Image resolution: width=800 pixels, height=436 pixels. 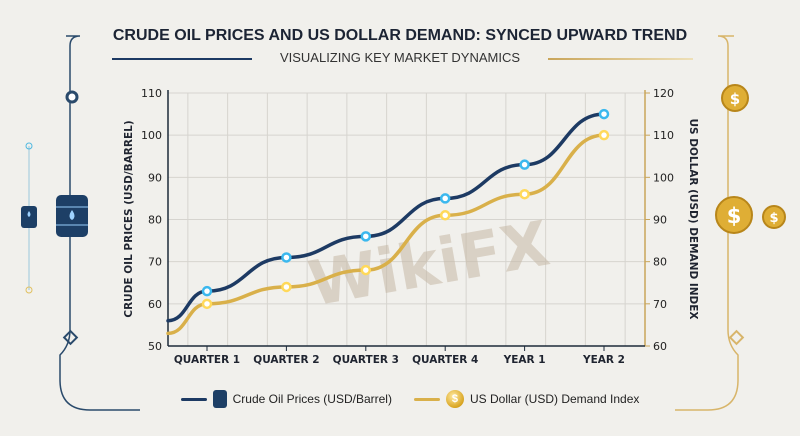 I want to click on chart-subtitle: VISUALIZING KEY MARKET DYNAMICS, so click(x=400, y=57).